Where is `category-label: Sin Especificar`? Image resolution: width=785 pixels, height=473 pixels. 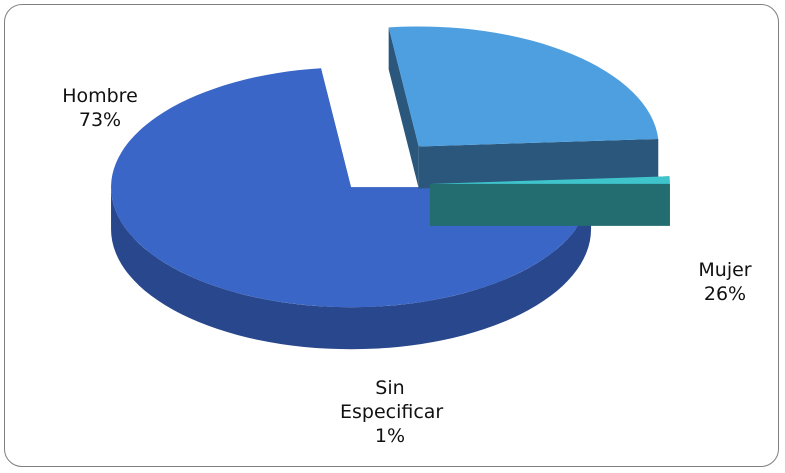 category-label: Sin Especificar is located at coordinates (392, 400).